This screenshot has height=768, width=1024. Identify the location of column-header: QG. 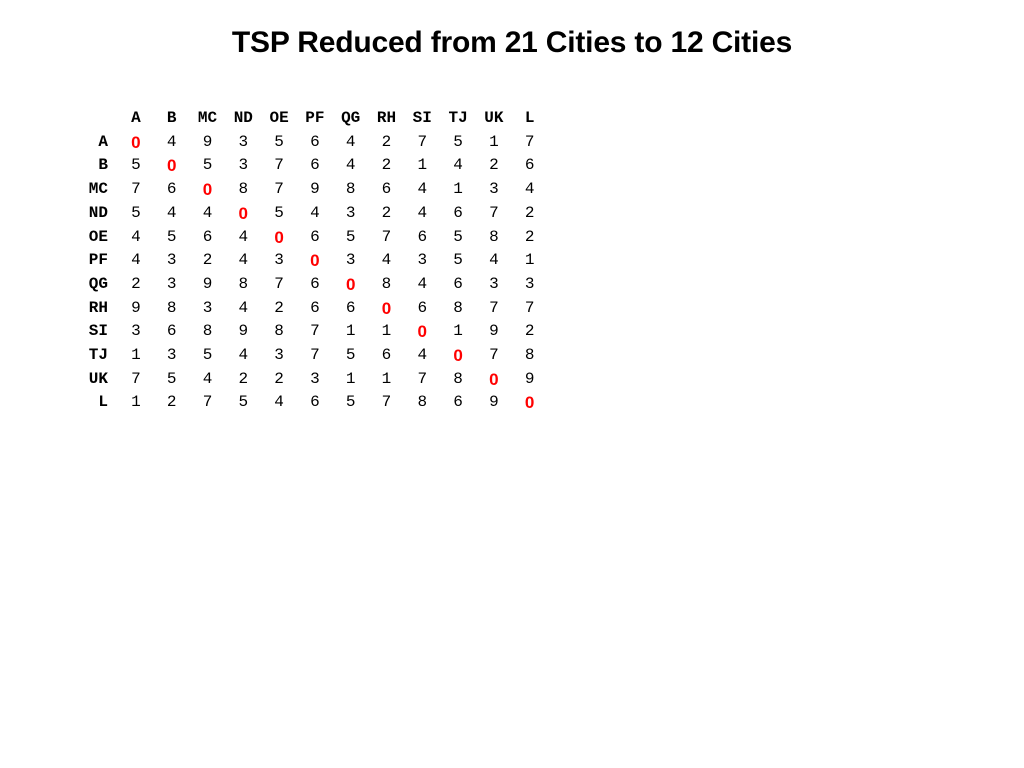
(351, 118).